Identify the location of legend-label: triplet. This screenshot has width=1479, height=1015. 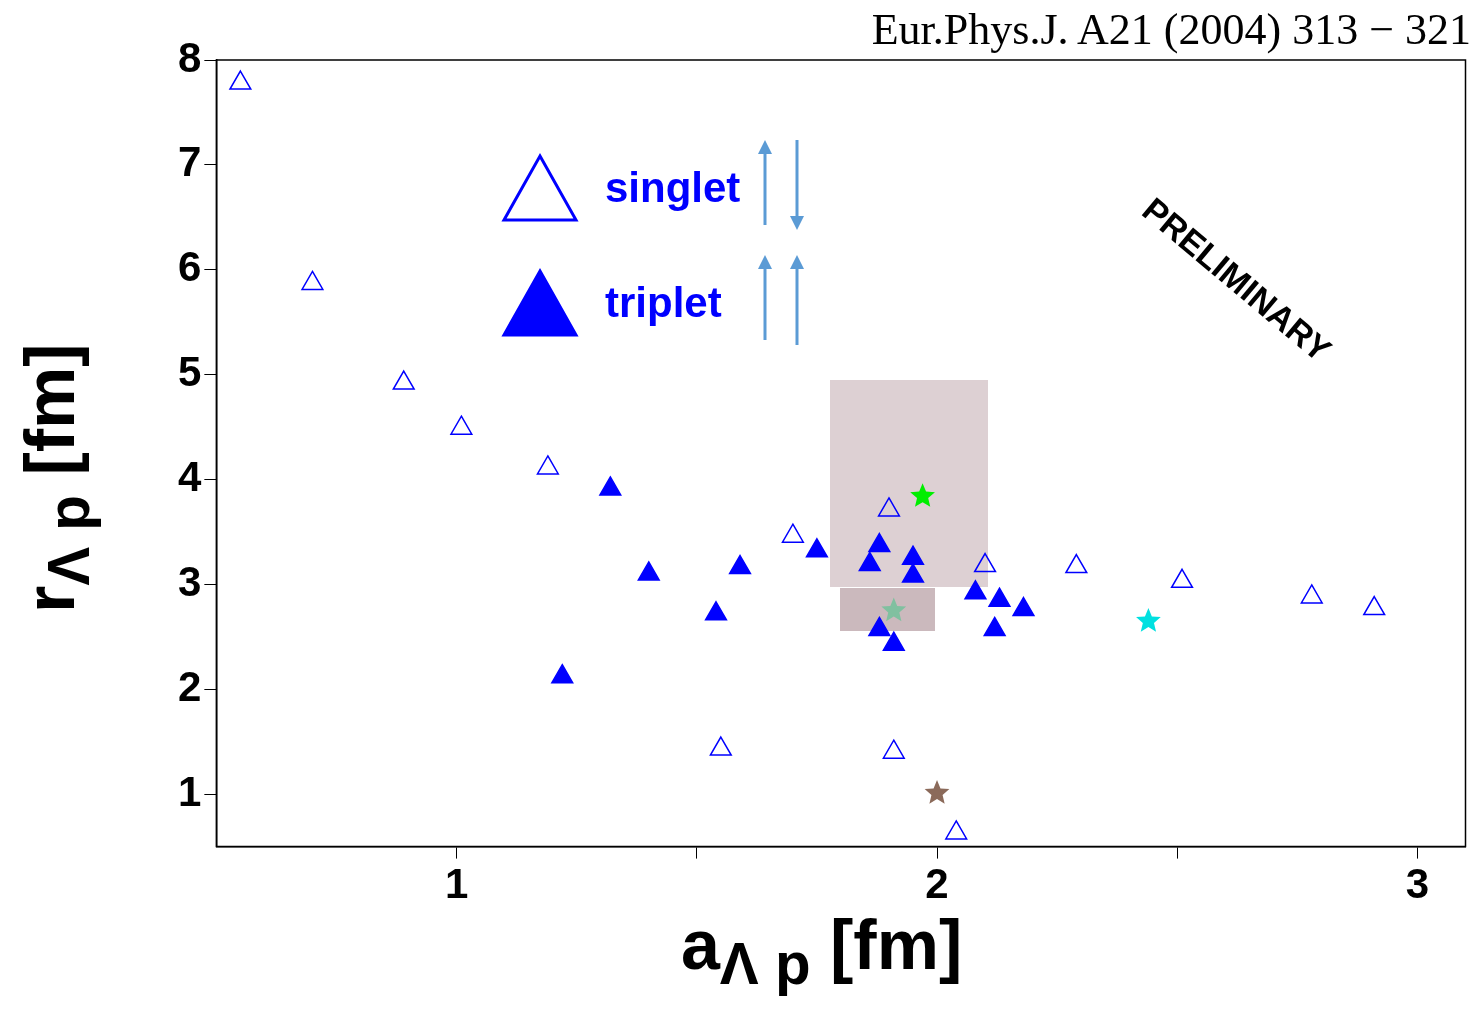
(664, 302).